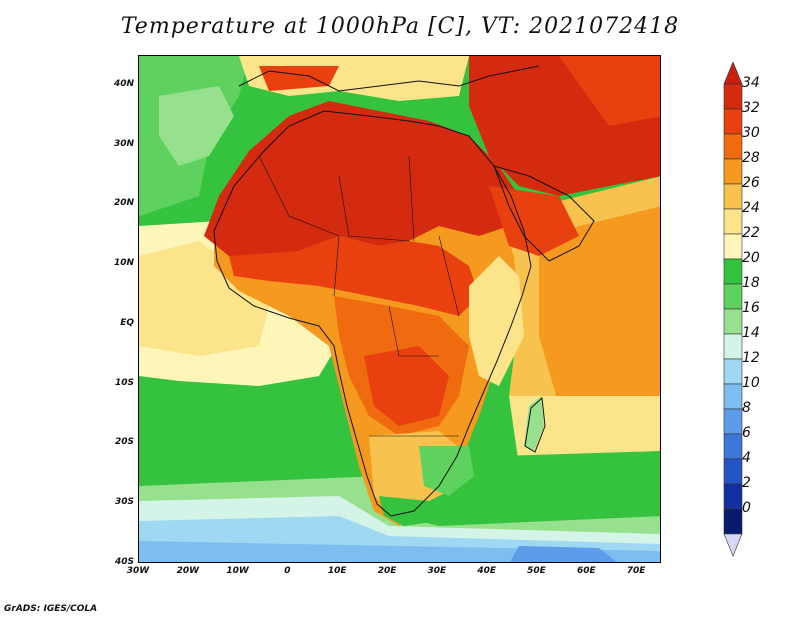  I want to click on colorbar-label-28: 28, so click(751, 158).